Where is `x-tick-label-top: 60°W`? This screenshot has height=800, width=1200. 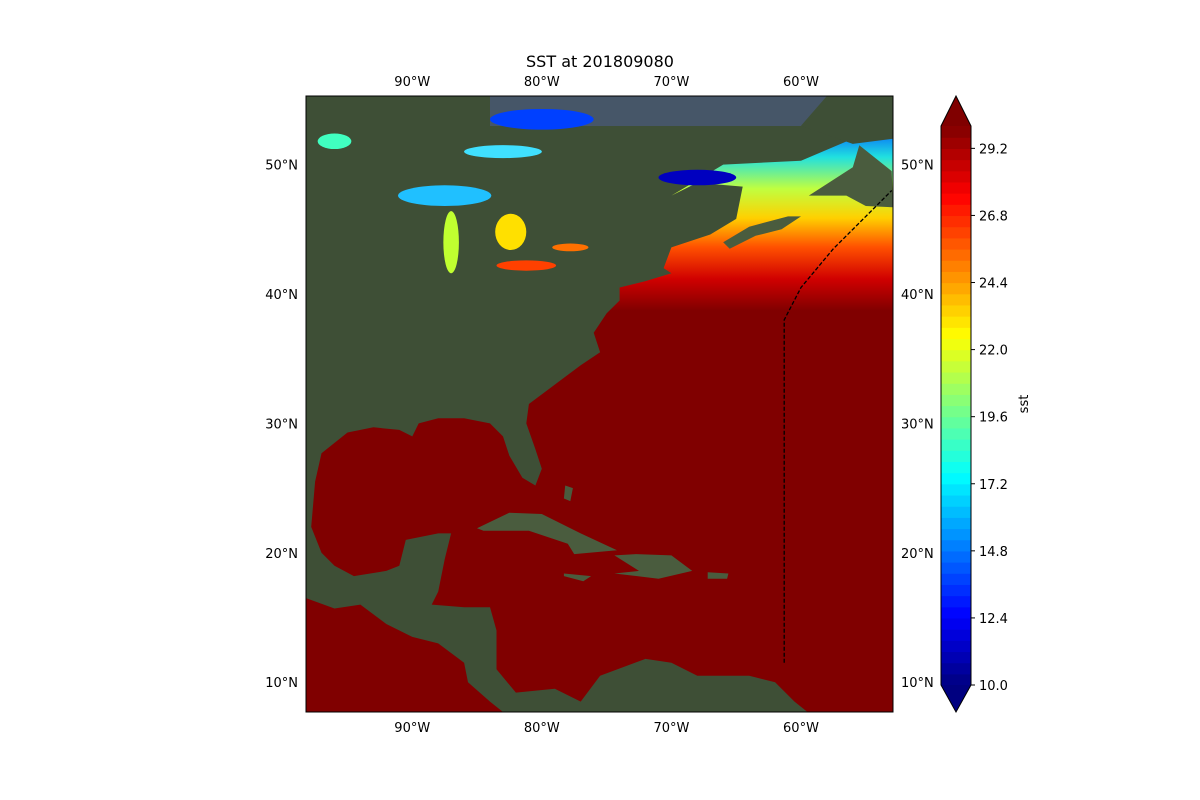 x-tick-label-top: 60°W is located at coordinates (801, 82).